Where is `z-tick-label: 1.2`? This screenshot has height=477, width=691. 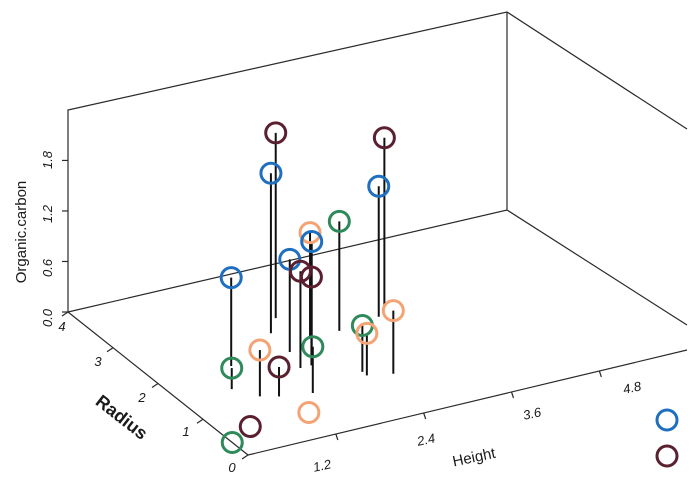
z-tick-label: 1.2 is located at coordinates (47, 213).